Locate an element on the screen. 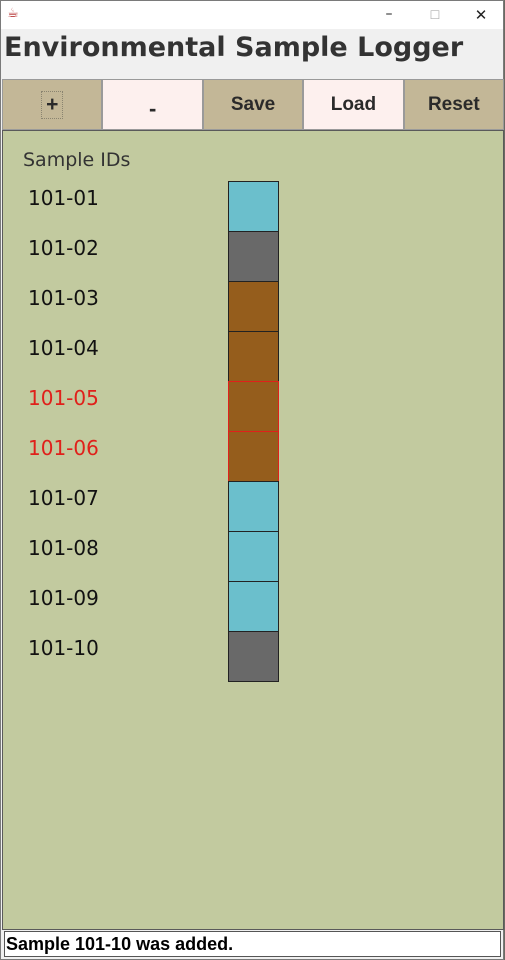 The image size is (505, 960). toolbar: + - Save Load Reset is located at coordinates (253, 104).